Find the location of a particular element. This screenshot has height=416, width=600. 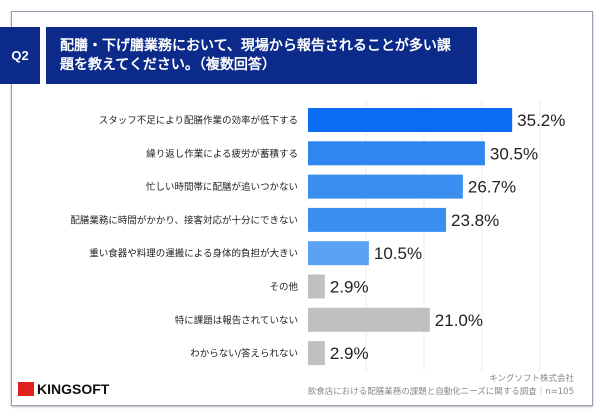

source-company: キングソフト株式会社 is located at coordinates (531, 379).